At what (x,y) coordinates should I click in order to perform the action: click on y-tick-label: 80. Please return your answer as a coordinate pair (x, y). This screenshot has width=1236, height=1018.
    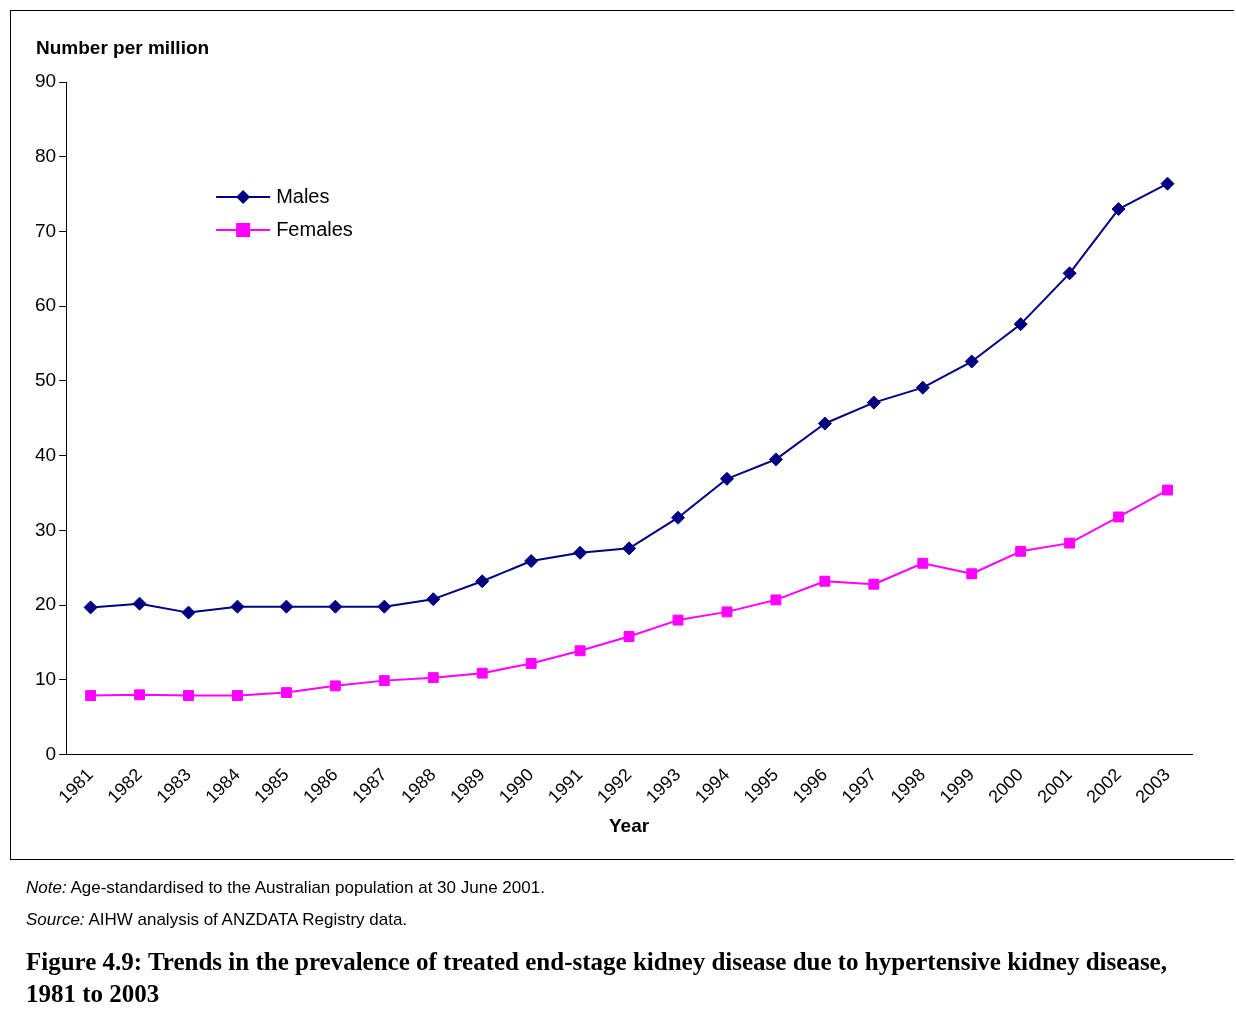
    Looking at the image, I should click on (45, 155).